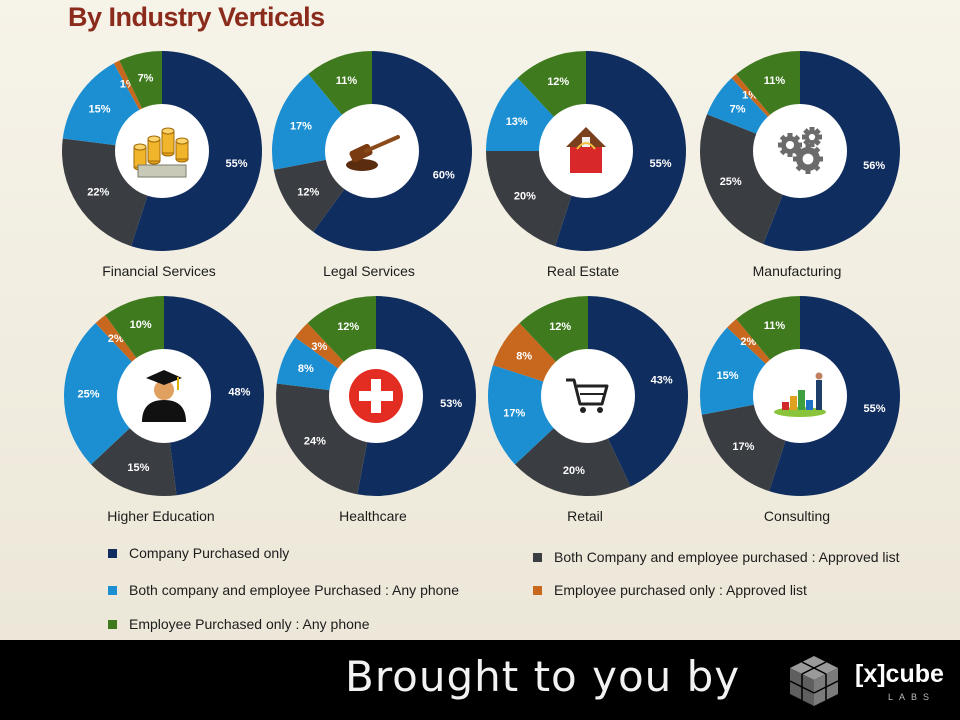 The image size is (960, 720). What do you see at coordinates (112, 590) in the screenshot?
I see `legend-swatch-both-any` at bounding box center [112, 590].